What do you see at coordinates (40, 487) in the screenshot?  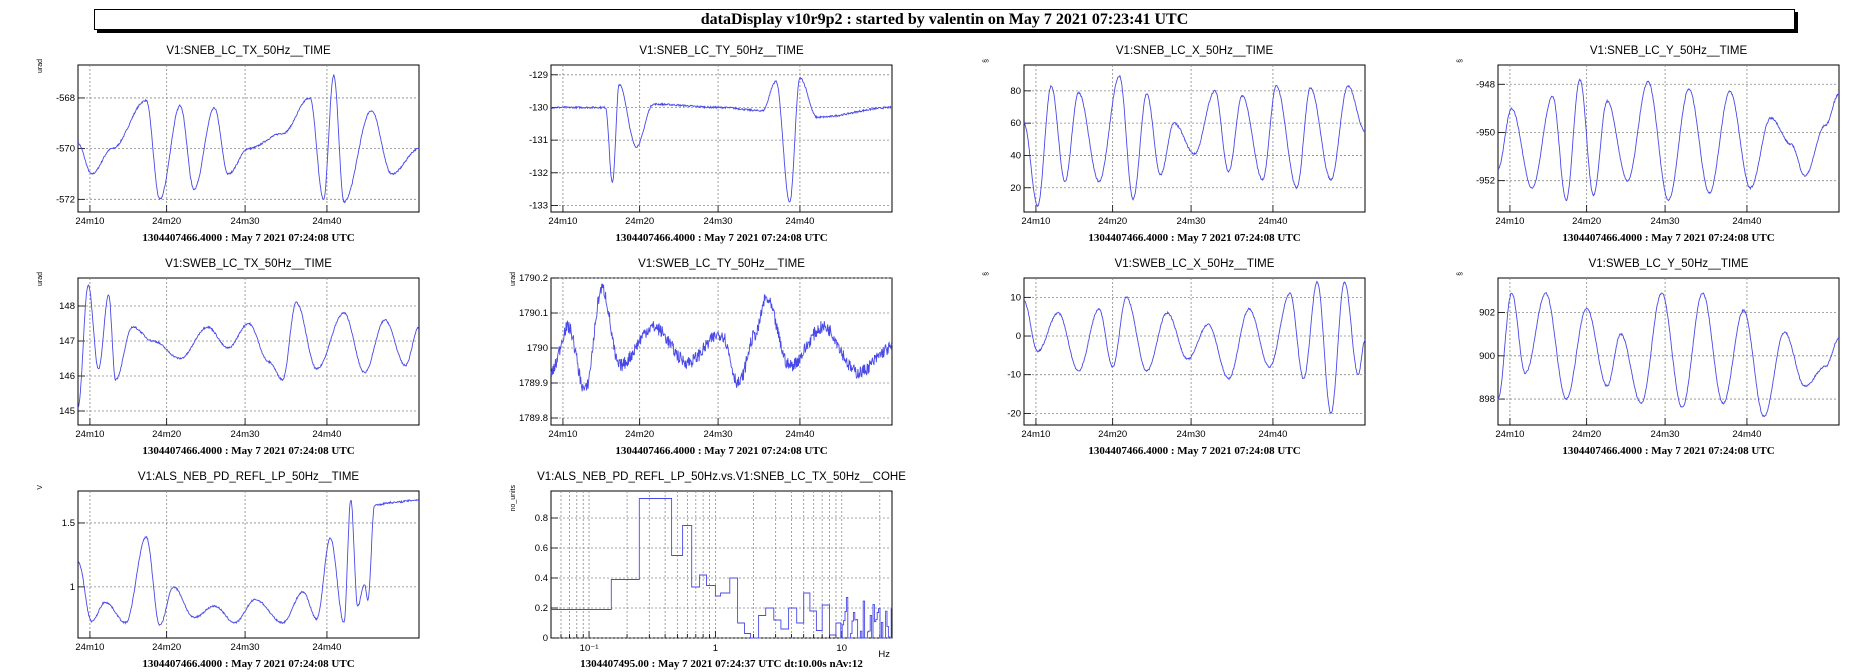 I see `y-axis-label: V` at bounding box center [40, 487].